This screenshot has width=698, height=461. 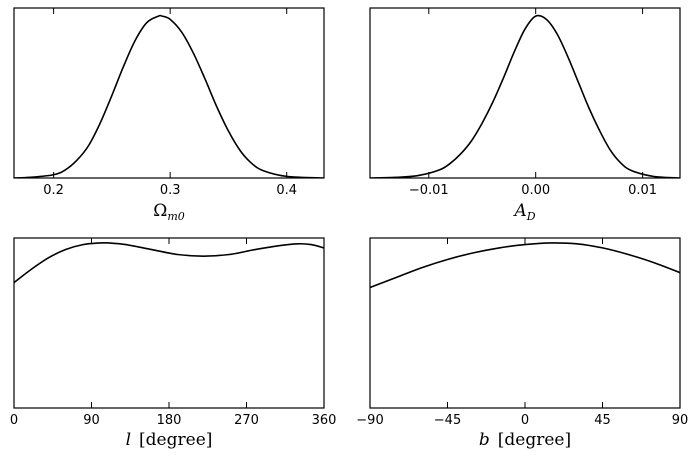 What do you see at coordinates (447, 420) in the screenshot?
I see `xtick-label: −45` at bounding box center [447, 420].